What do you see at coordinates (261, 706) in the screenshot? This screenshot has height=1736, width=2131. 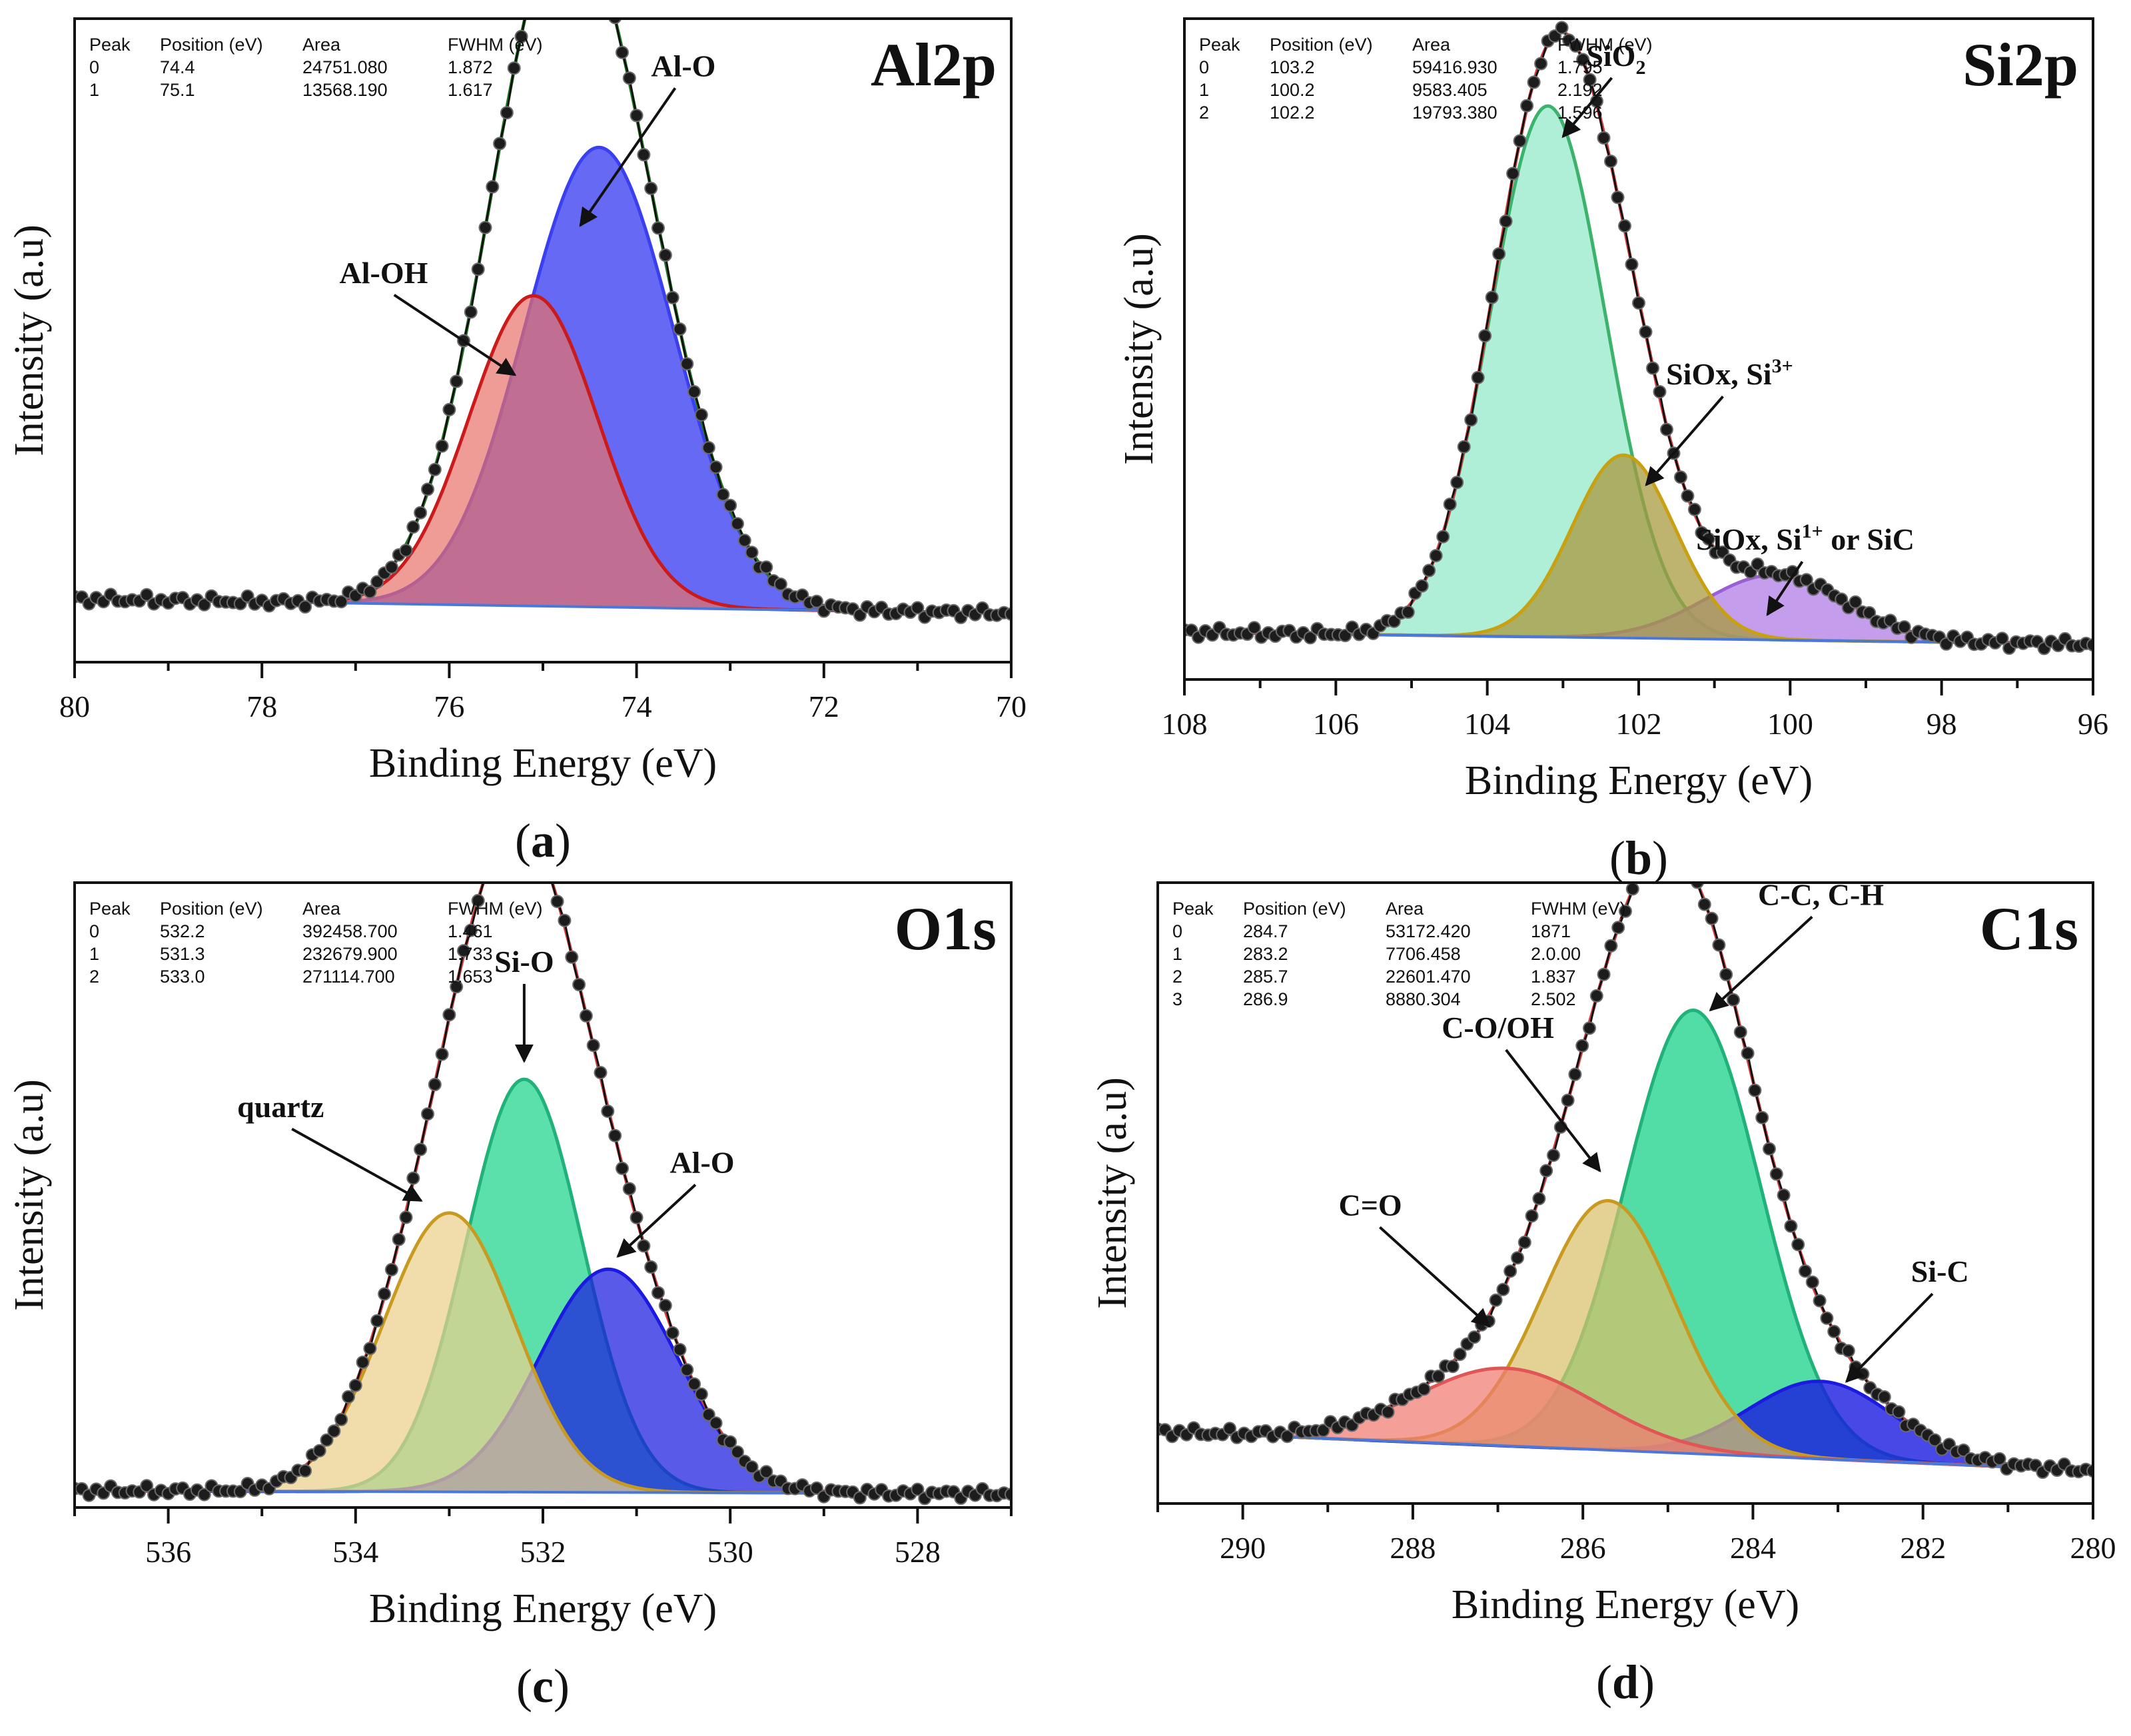 I see `x-tick-label: 78` at bounding box center [261, 706].